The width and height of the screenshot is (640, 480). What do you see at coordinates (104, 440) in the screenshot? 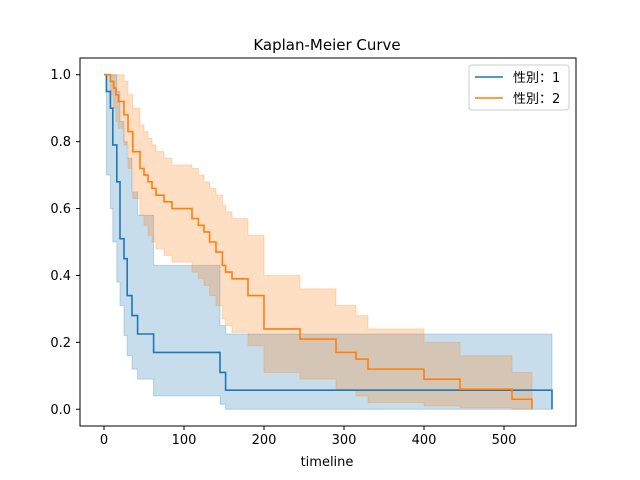
I see `x-tick-label: 0` at bounding box center [104, 440].